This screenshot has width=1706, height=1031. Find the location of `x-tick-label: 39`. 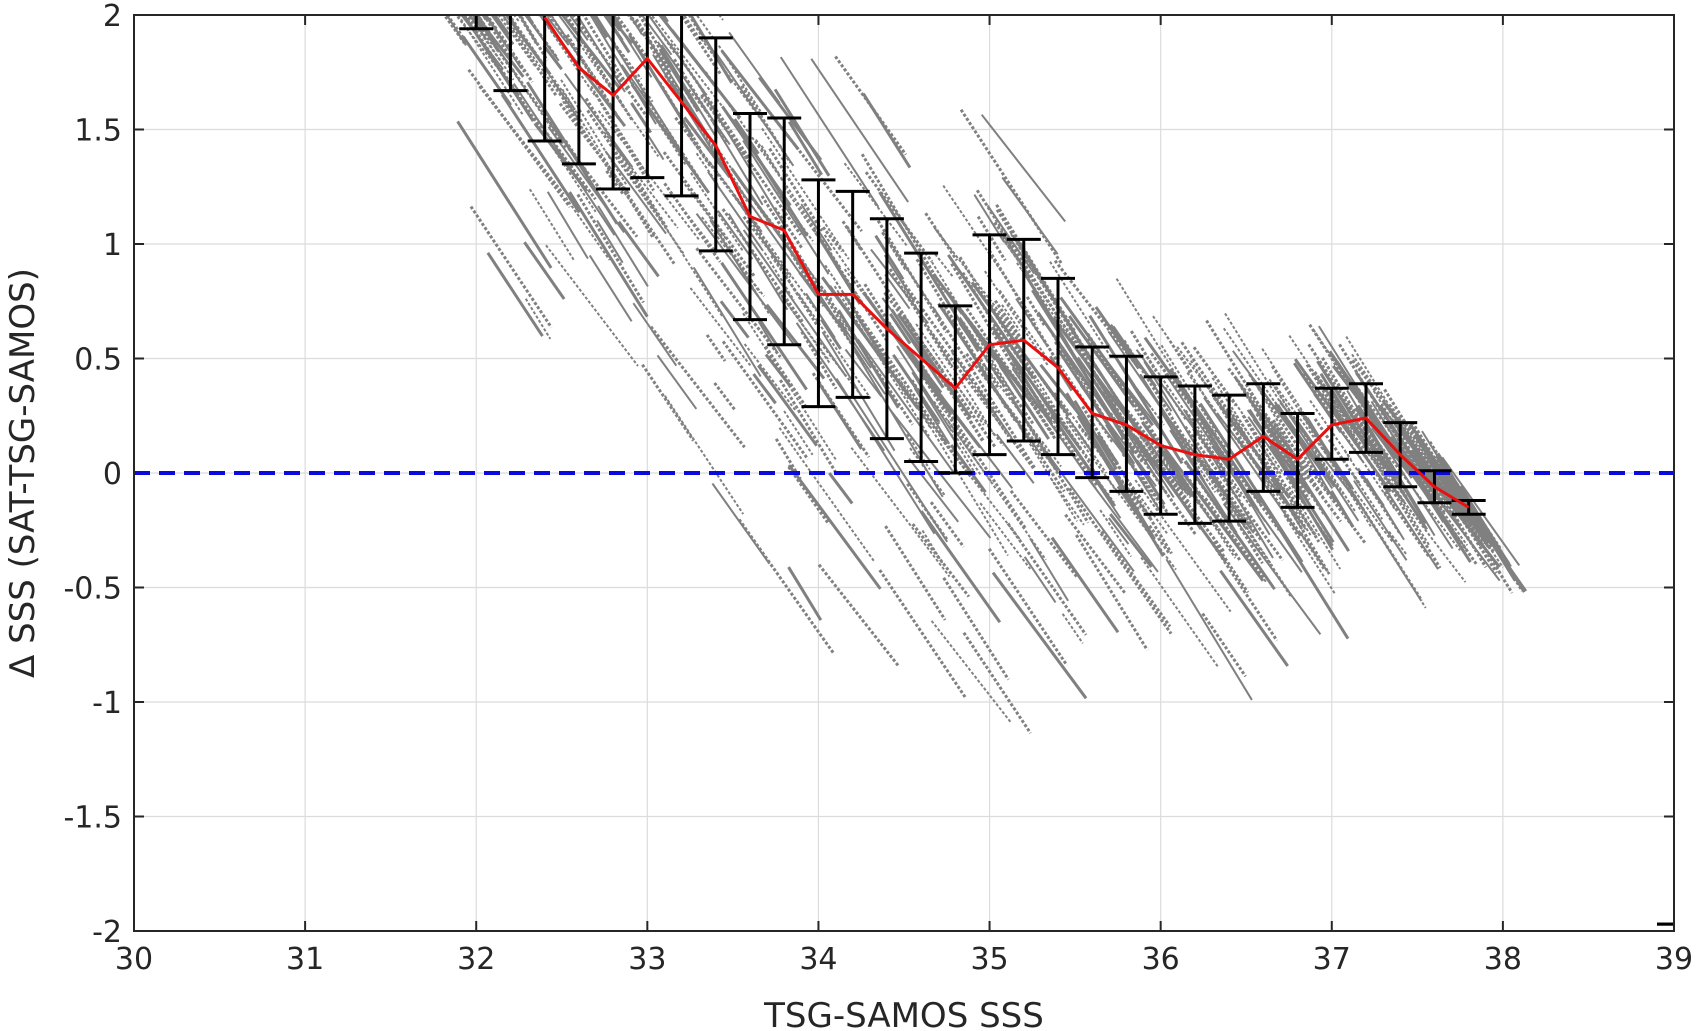

x-tick-label: 39 is located at coordinates (1674, 959).